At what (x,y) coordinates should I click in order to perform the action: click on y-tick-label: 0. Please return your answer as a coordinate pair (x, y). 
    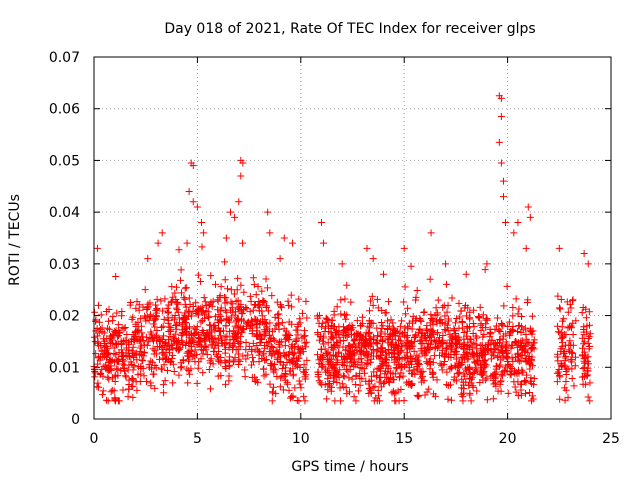
    Looking at the image, I should click on (75, 420).